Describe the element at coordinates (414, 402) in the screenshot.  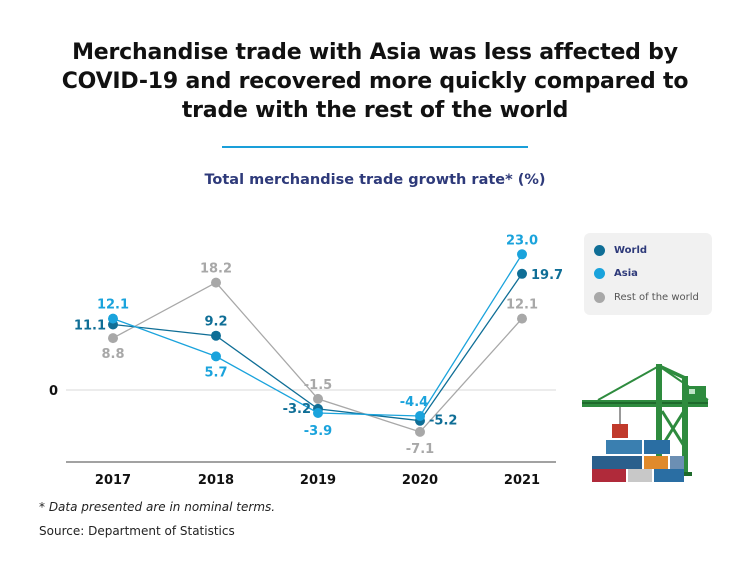
I see `data-label-asia-2020: -4.4` at that location.